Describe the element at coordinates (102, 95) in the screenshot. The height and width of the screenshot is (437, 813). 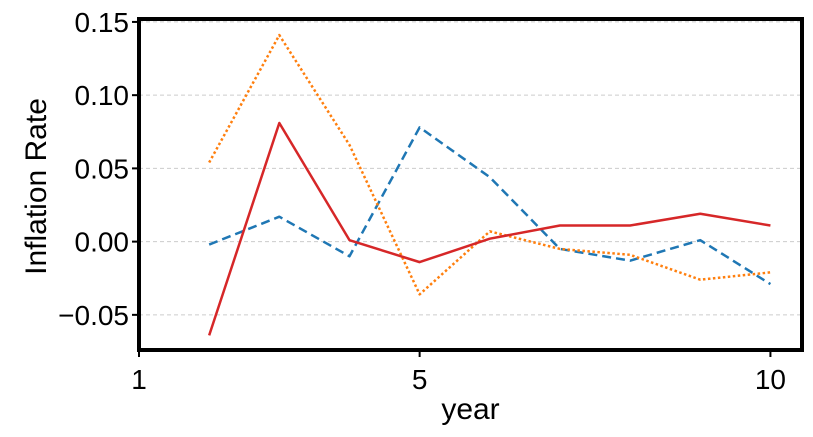
I see `y-tick-label: 0.10` at that location.